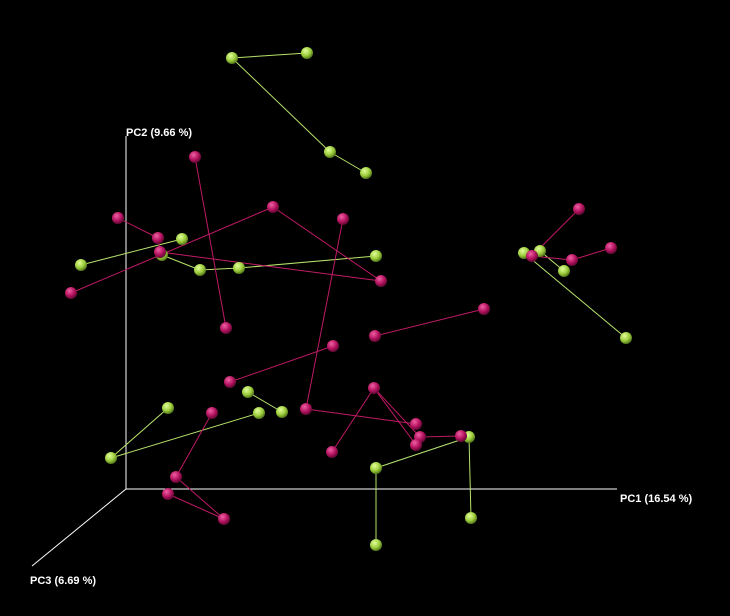 The width and height of the screenshot is (730, 616). What do you see at coordinates (159, 133) in the screenshot?
I see `y-axis-label: PC2 (9.66 %)` at bounding box center [159, 133].